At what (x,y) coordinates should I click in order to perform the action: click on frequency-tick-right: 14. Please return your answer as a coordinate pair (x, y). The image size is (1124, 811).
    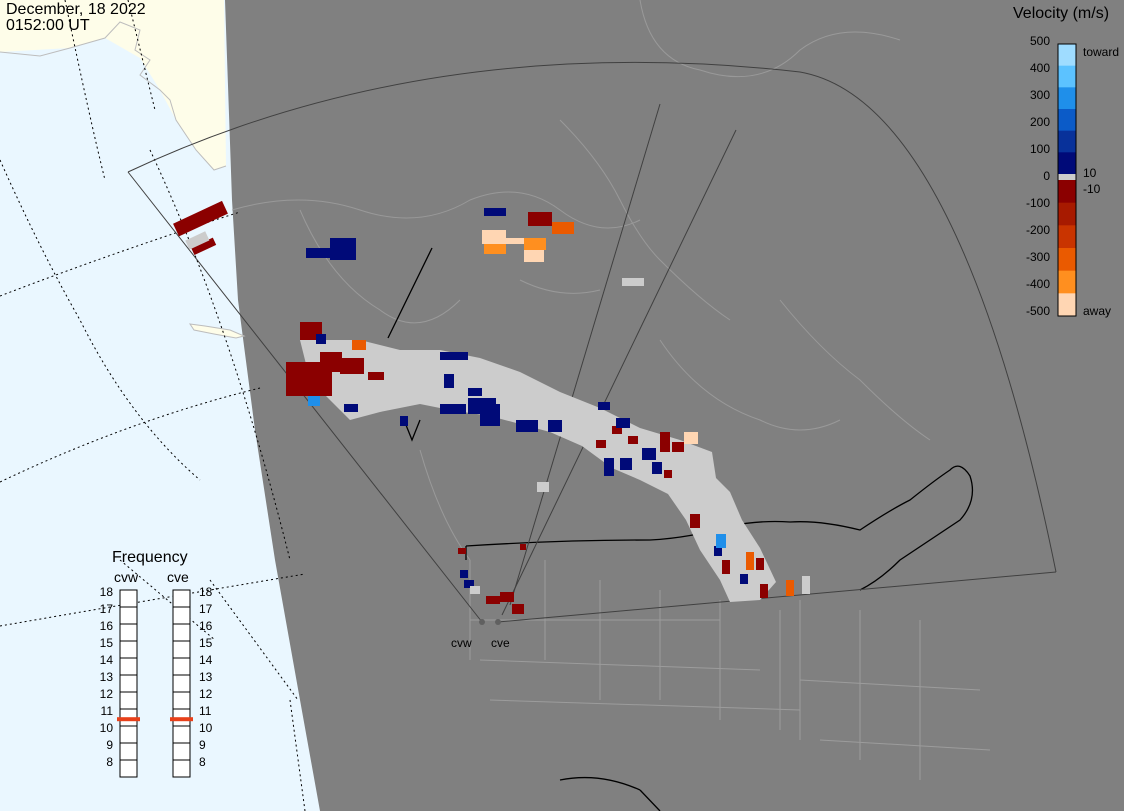
    Looking at the image, I should click on (206, 660).